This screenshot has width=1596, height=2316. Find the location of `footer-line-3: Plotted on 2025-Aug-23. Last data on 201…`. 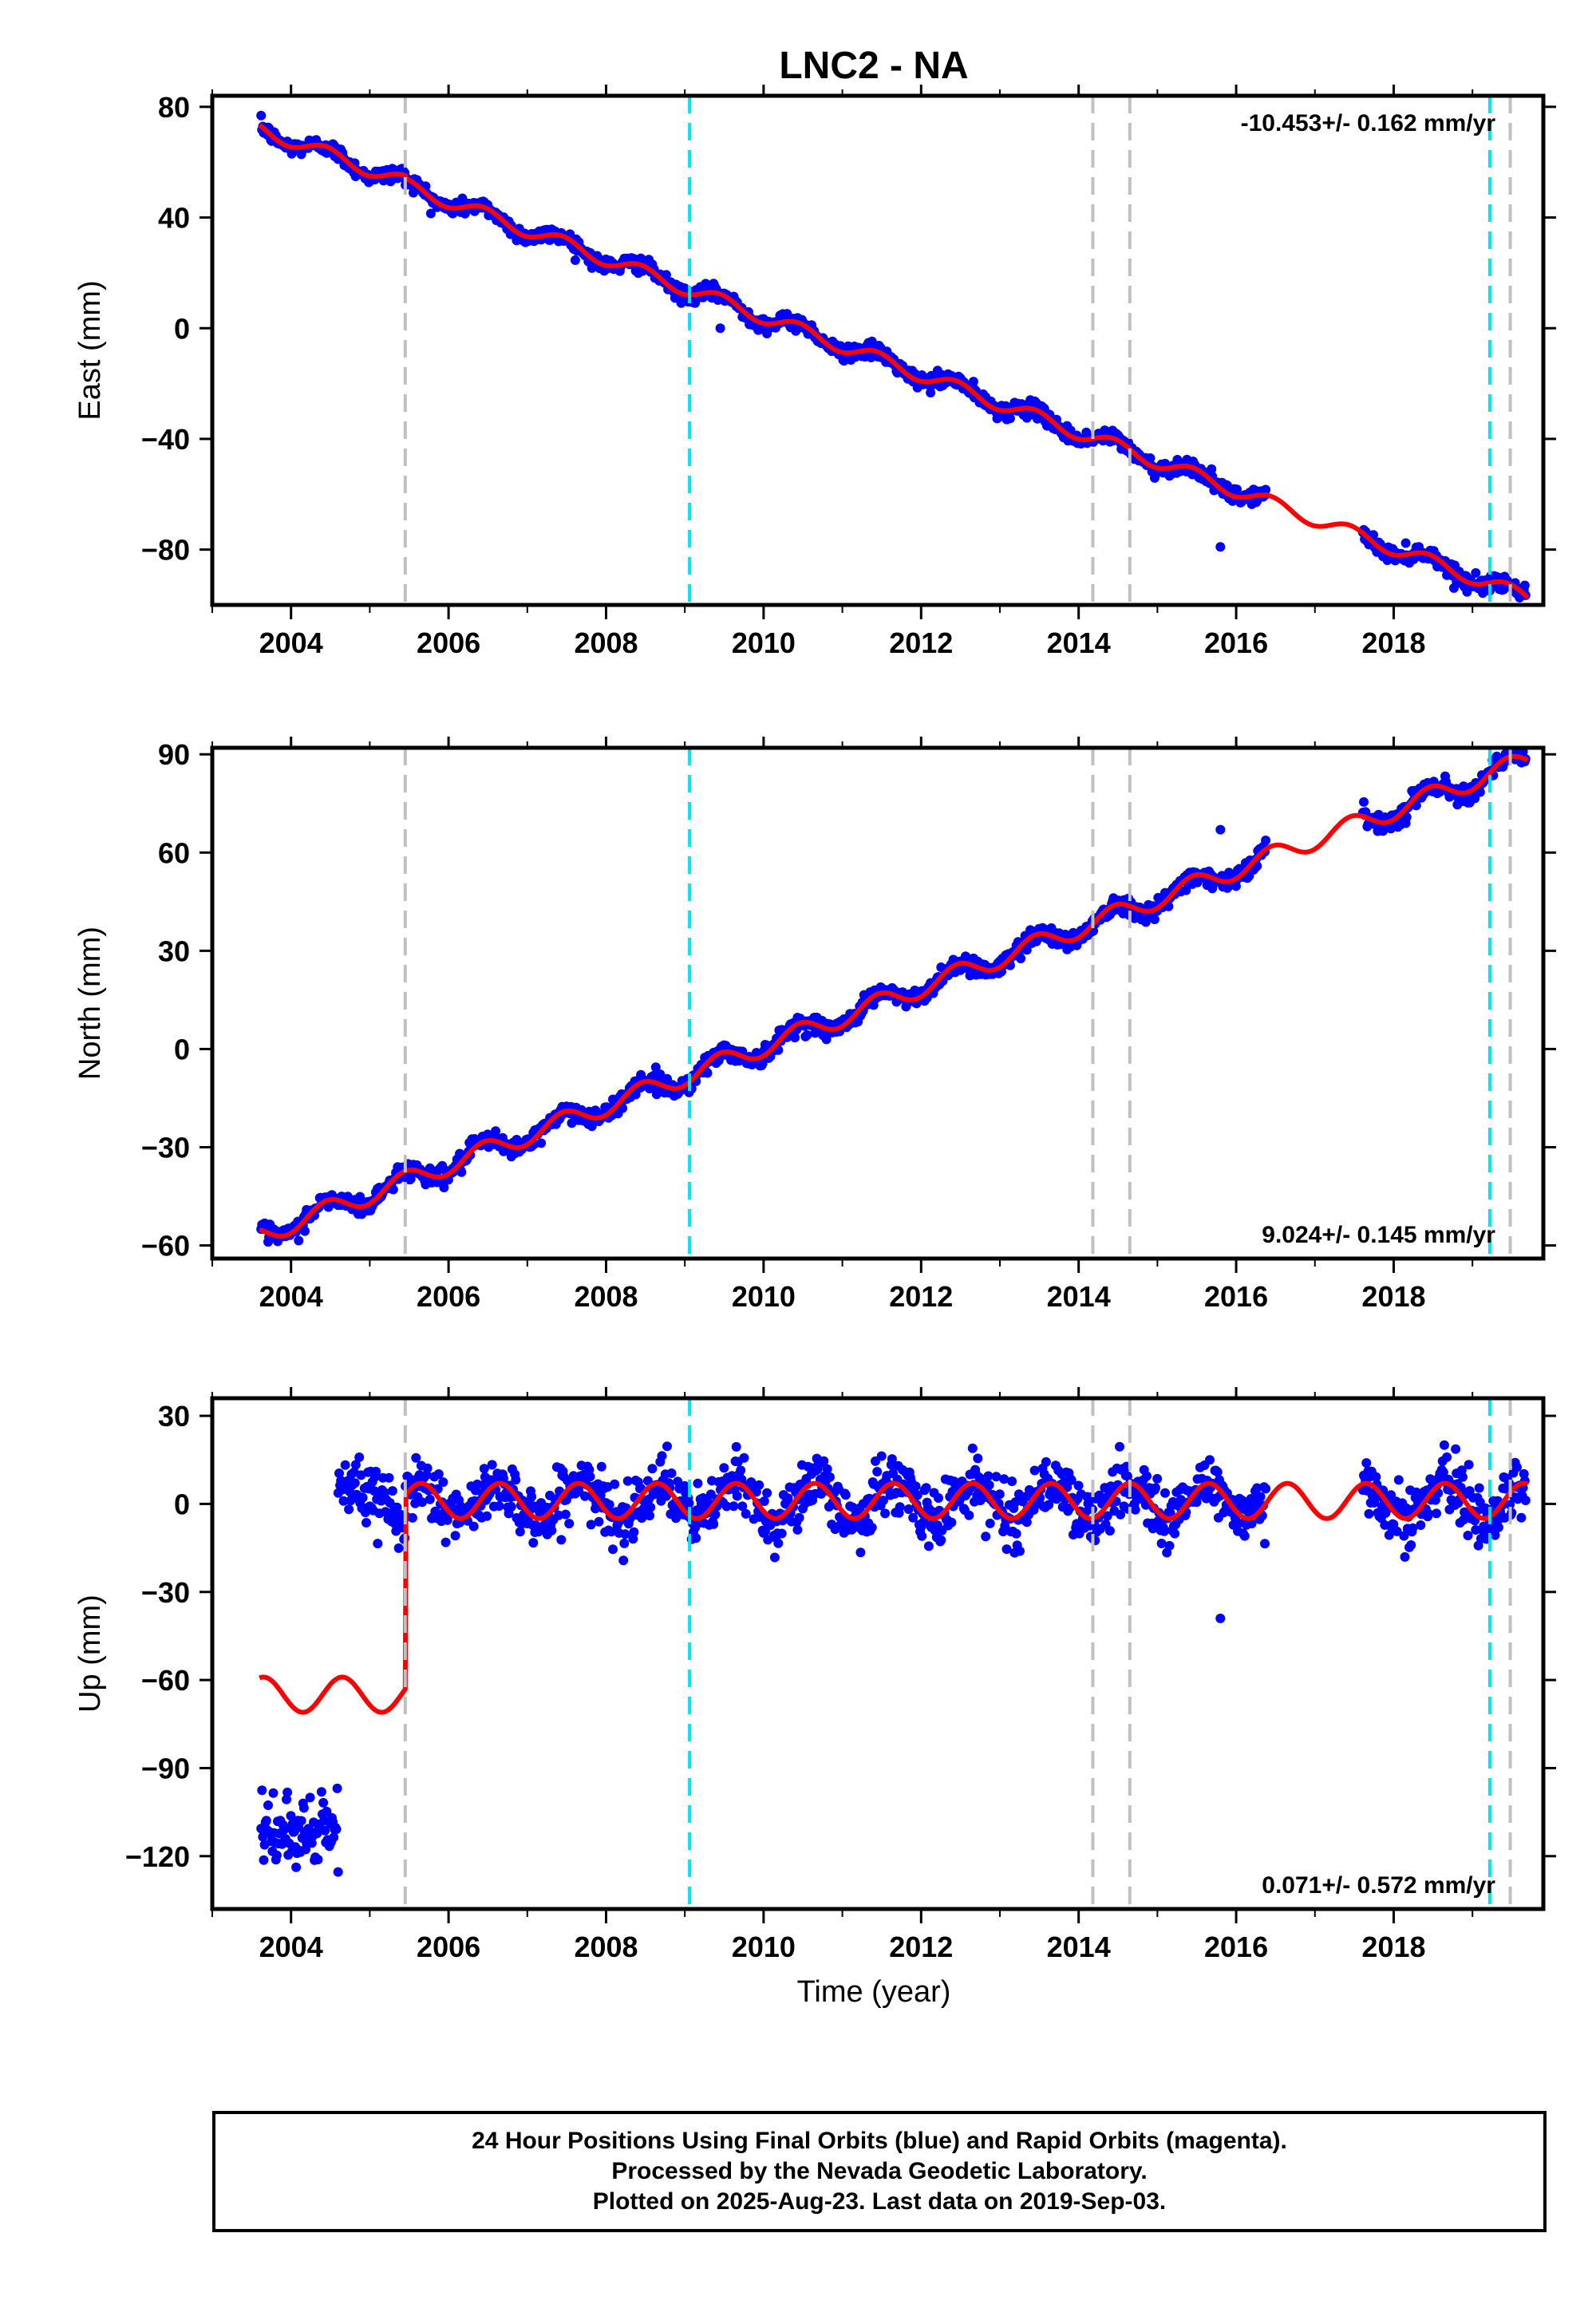

footer-line-3: Plotted on 2025-Aug-23. Last data on 201… is located at coordinates (879, 2201).